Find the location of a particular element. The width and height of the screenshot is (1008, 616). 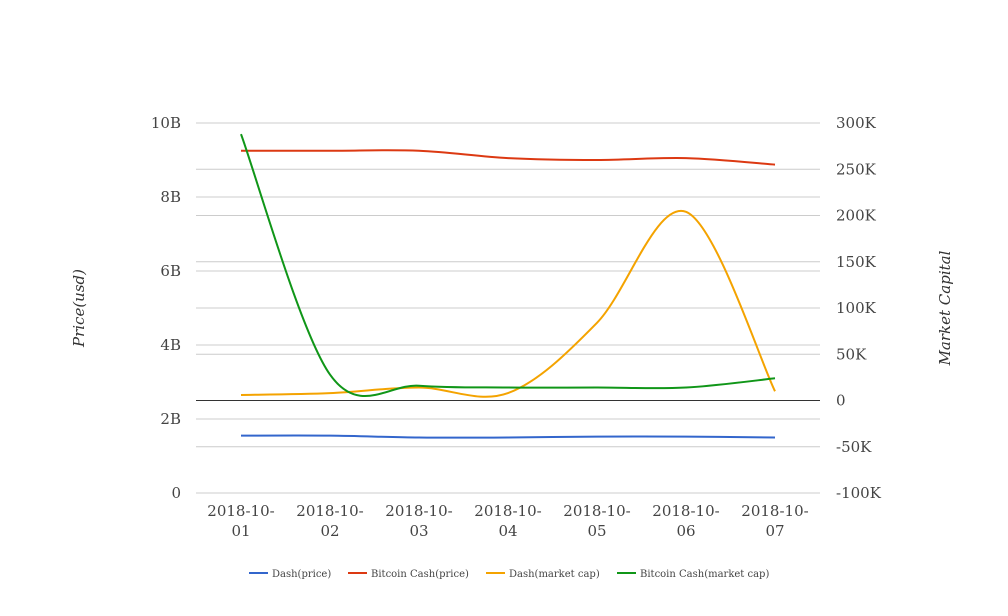

legend-label: Dash(market cap) is located at coordinates (554, 574).